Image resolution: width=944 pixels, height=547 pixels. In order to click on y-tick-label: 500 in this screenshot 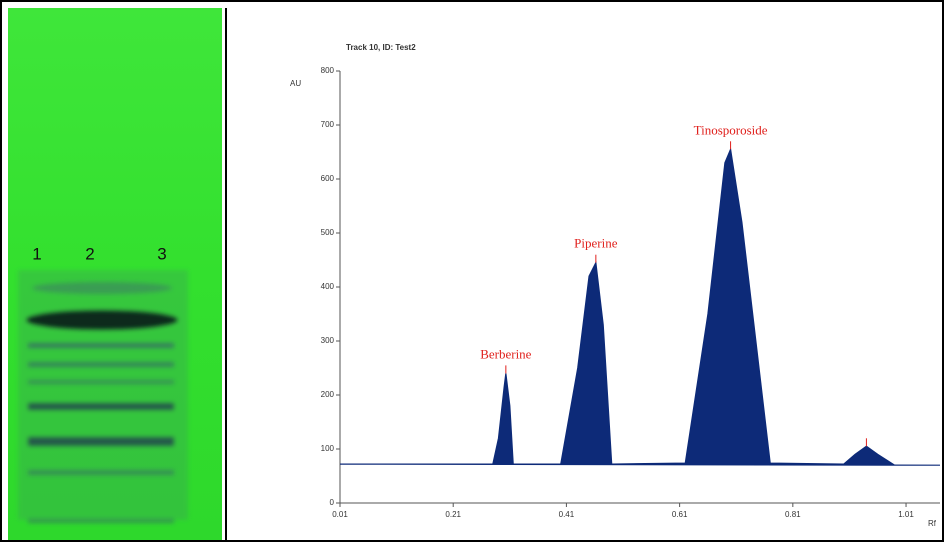, I will do `click(328, 232)`.